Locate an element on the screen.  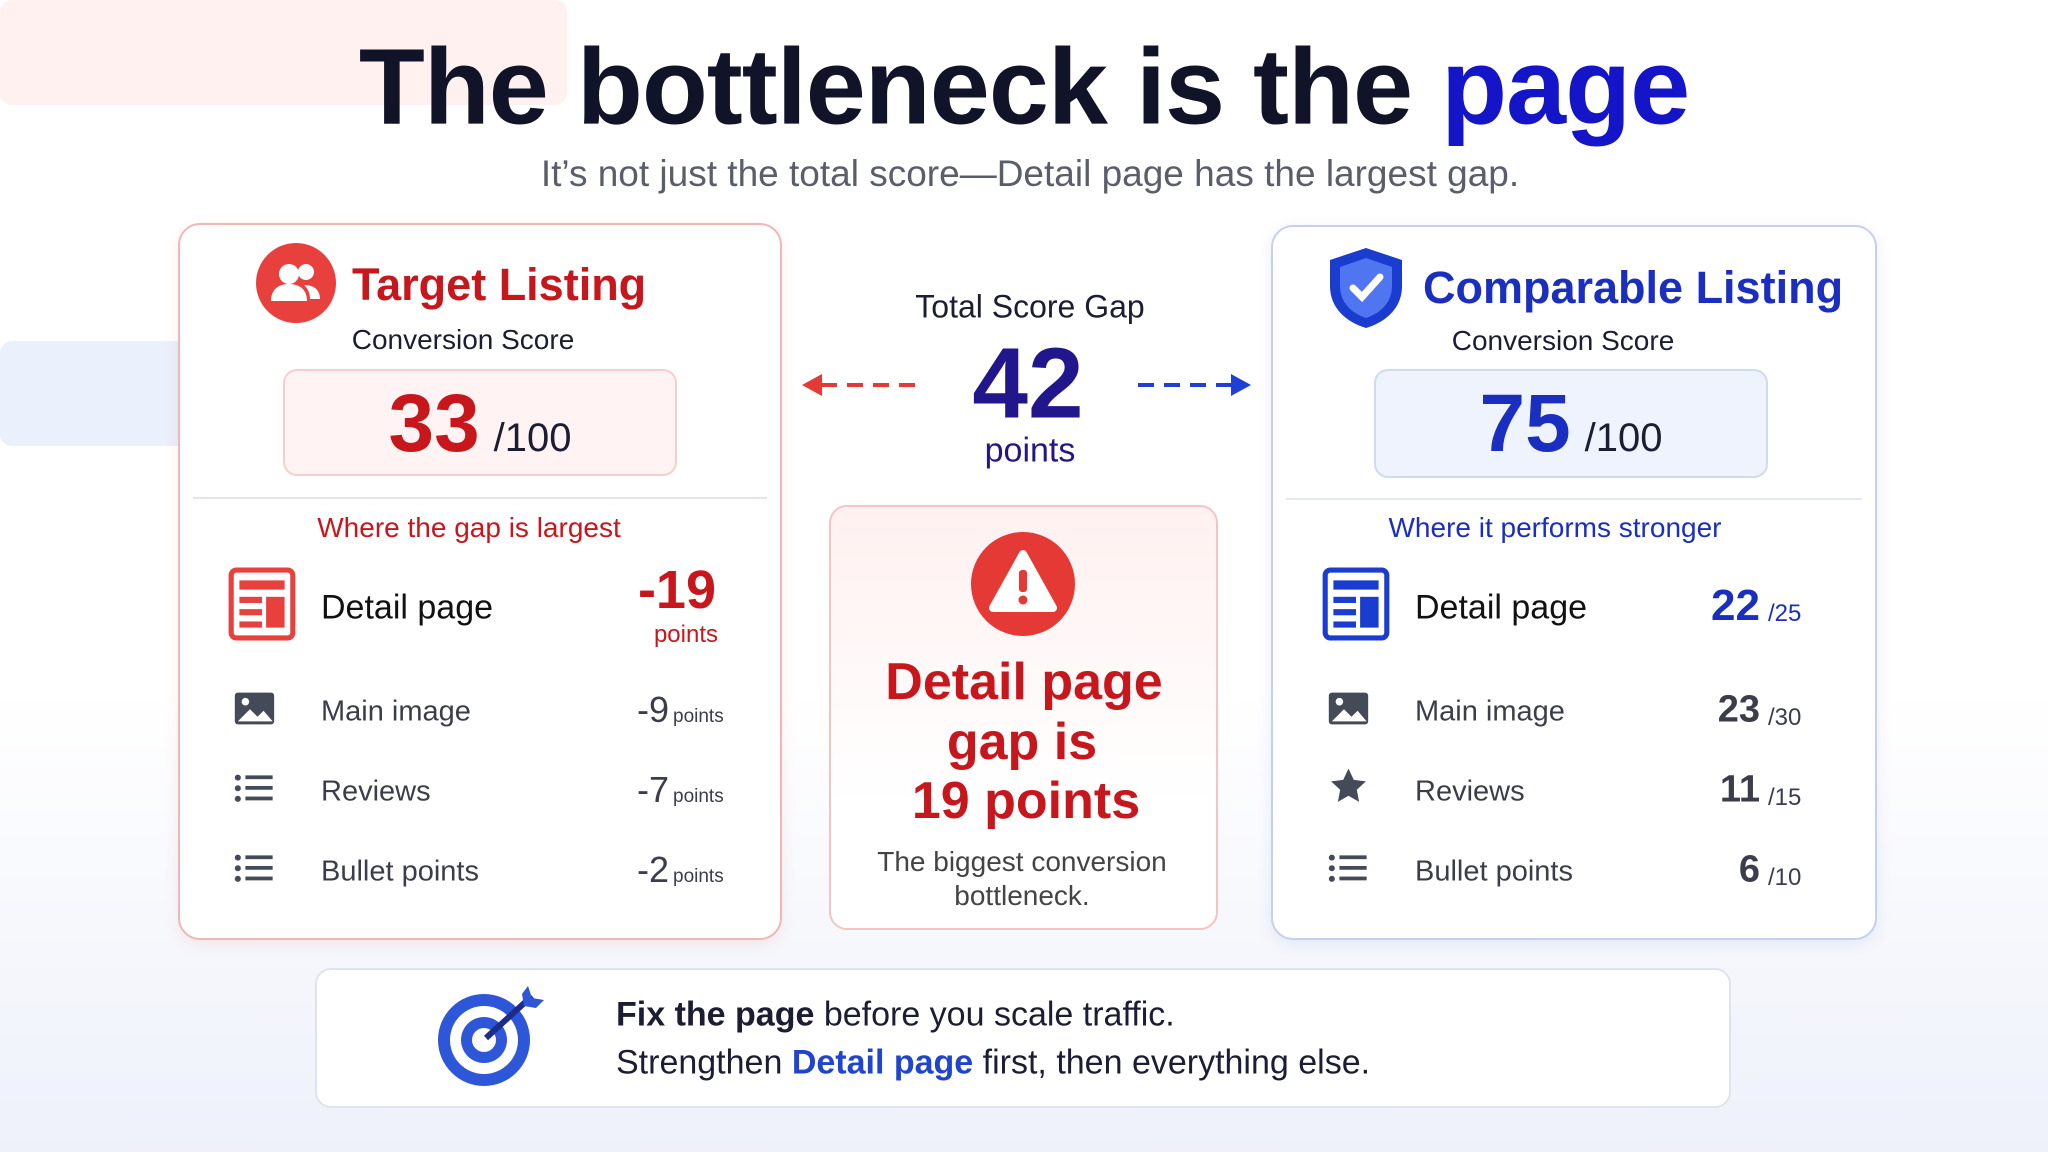
gap-label: Total Score Gap is located at coordinates (1030, 306).